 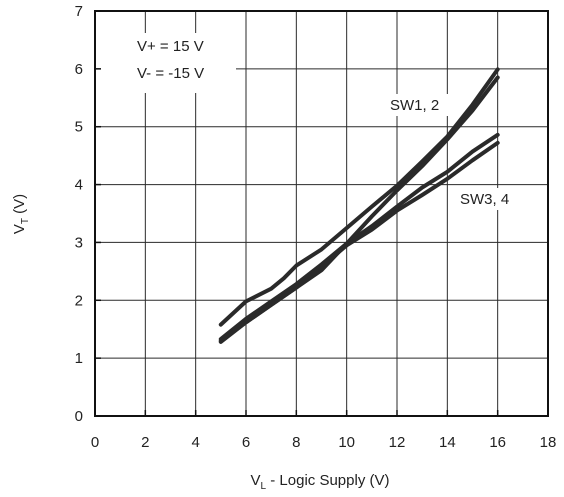 What do you see at coordinates (447, 442) in the screenshot?
I see `x-tick-label: 14` at bounding box center [447, 442].